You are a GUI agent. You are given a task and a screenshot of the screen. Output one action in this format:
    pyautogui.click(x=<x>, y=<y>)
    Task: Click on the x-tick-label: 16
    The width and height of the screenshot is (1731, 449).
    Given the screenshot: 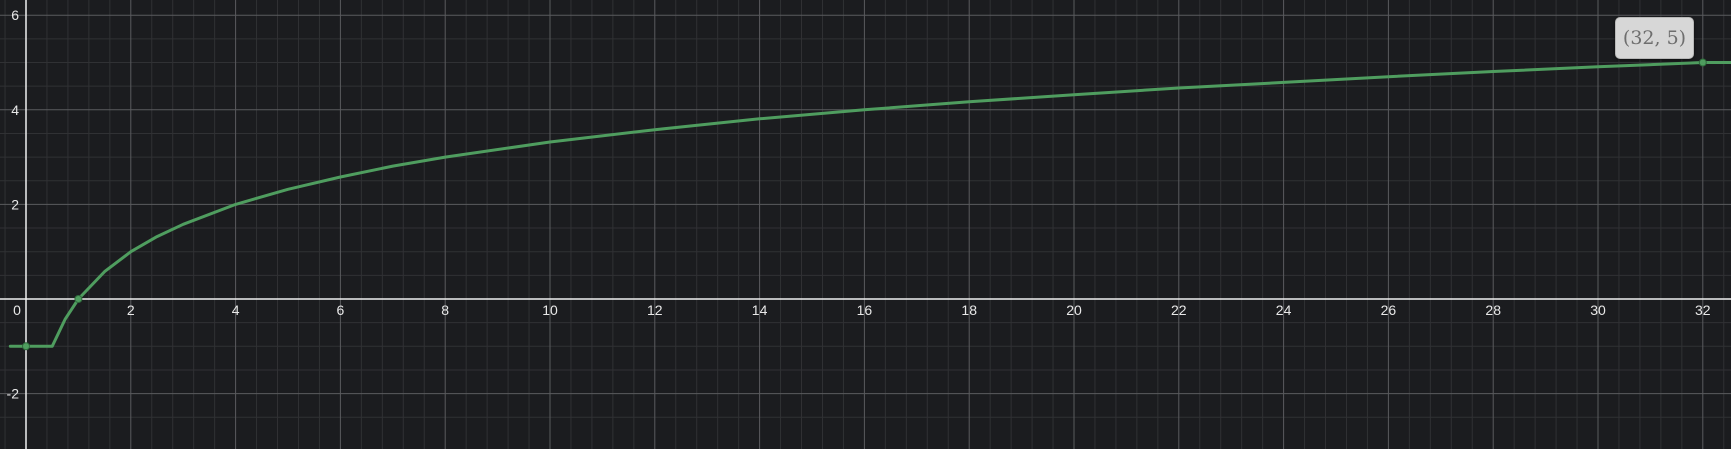 What is the action you would take?
    pyautogui.click(x=865, y=310)
    